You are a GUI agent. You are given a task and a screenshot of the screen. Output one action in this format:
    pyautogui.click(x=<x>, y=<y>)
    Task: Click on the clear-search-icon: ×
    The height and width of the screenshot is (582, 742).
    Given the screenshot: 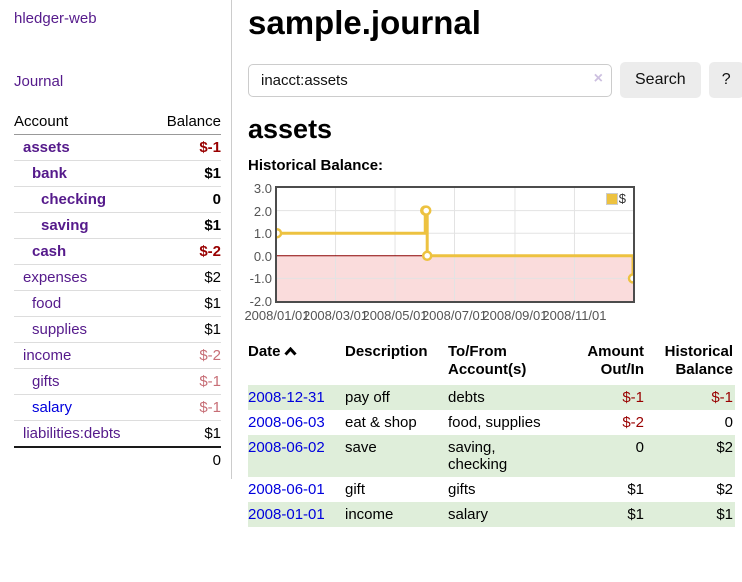 What is the action you would take?
    pyautogui.click(x=598, y=78)
    